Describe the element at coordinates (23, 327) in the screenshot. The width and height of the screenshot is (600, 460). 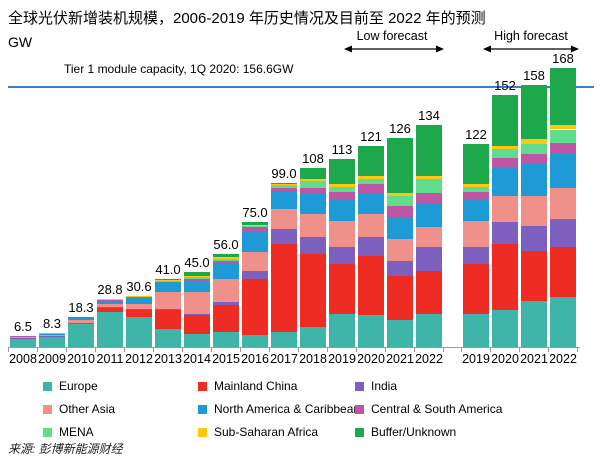
I see `bar-total-label-2008: 6.5` at that location.